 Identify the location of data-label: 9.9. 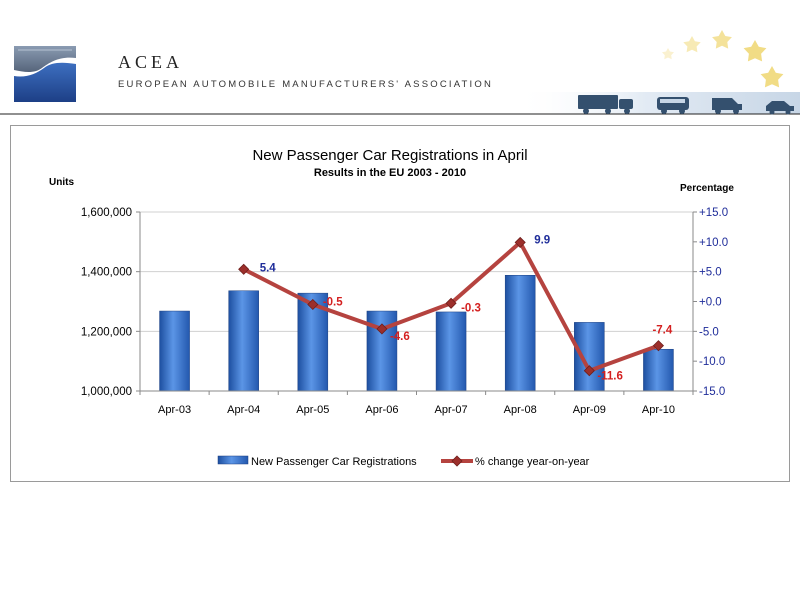
(542, 240).